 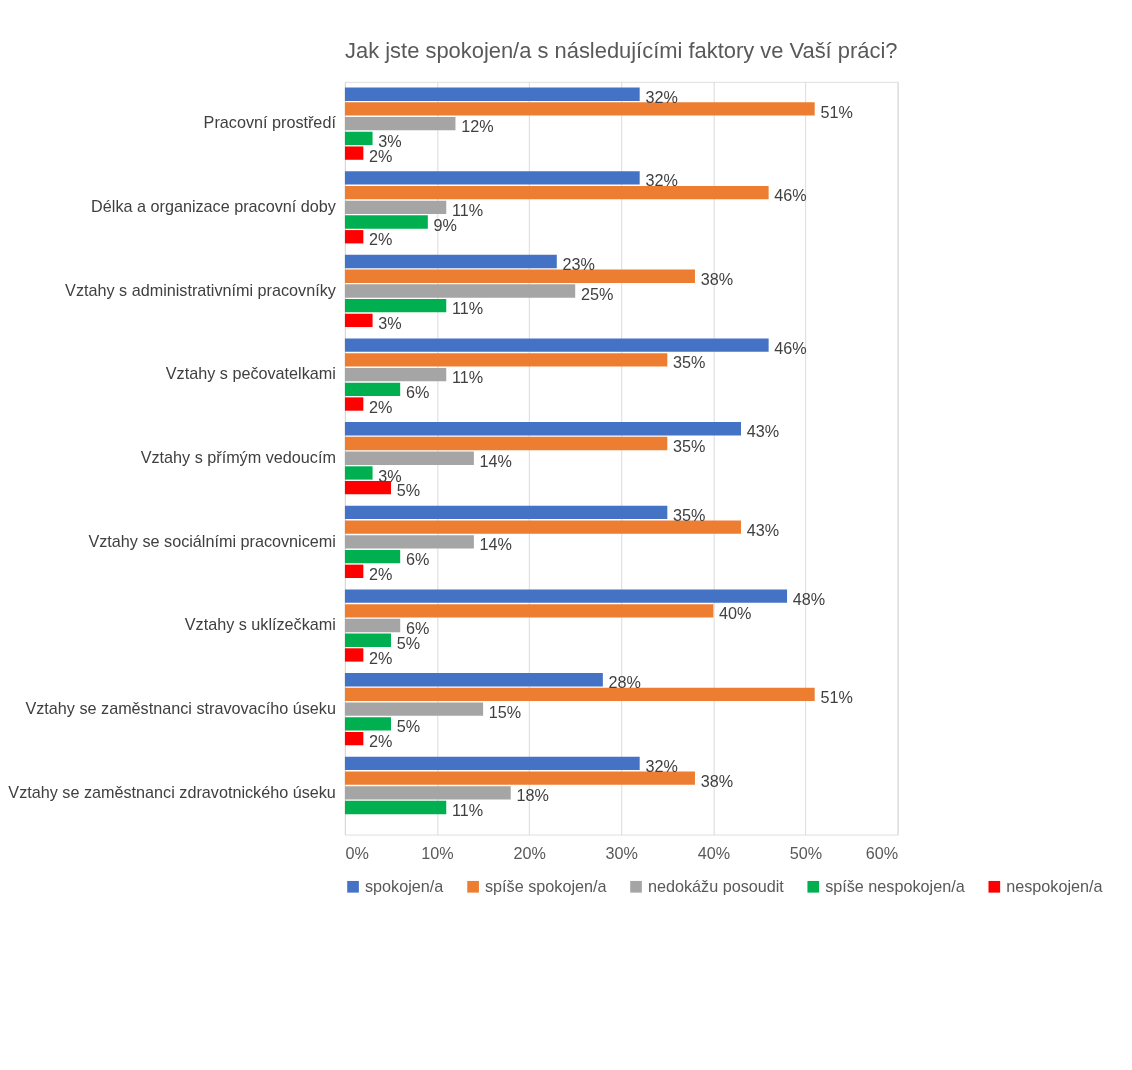 I want to click on y-tick-label: Vztahy s uklízečkami, so click(x=260, y=624).